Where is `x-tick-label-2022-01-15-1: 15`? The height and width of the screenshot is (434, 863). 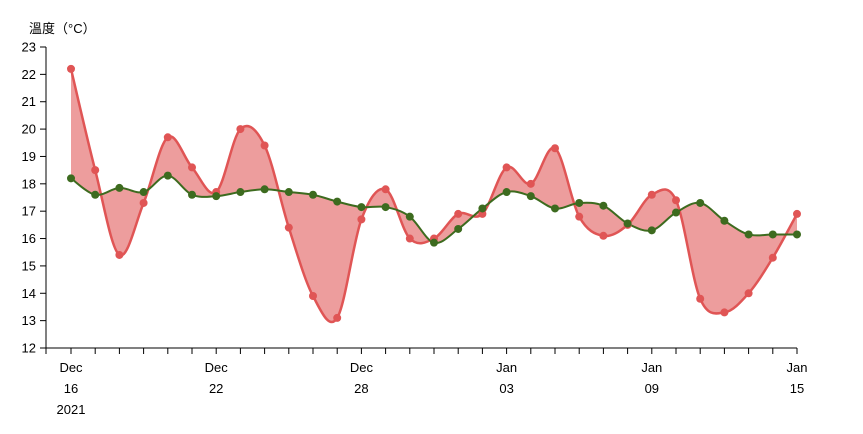 x-tick-label-2022-01-15-1: 15 is located at coordinates (797, 388).